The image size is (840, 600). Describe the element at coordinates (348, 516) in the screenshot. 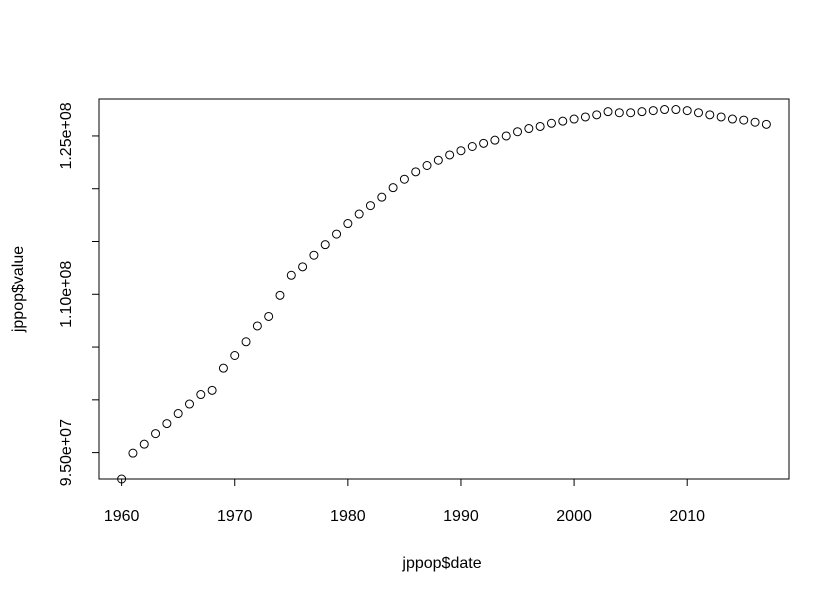

I see `x-tick-label: 1980` at that location.